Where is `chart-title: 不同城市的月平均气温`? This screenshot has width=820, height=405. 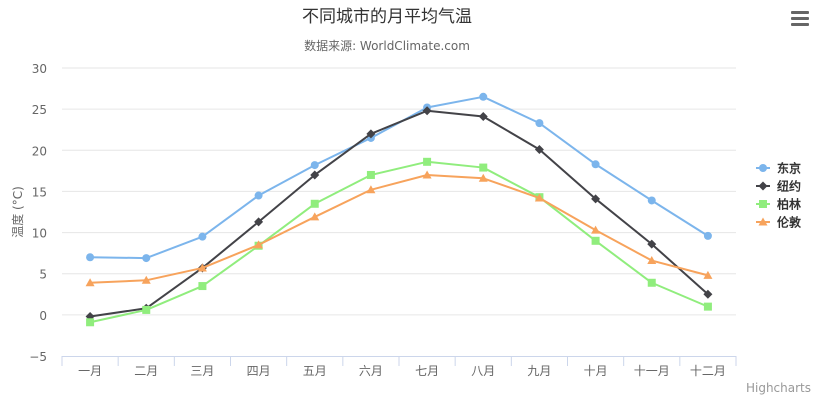 chart-title: 不同城市的月平均气温 is located at coordinates (387, 17).